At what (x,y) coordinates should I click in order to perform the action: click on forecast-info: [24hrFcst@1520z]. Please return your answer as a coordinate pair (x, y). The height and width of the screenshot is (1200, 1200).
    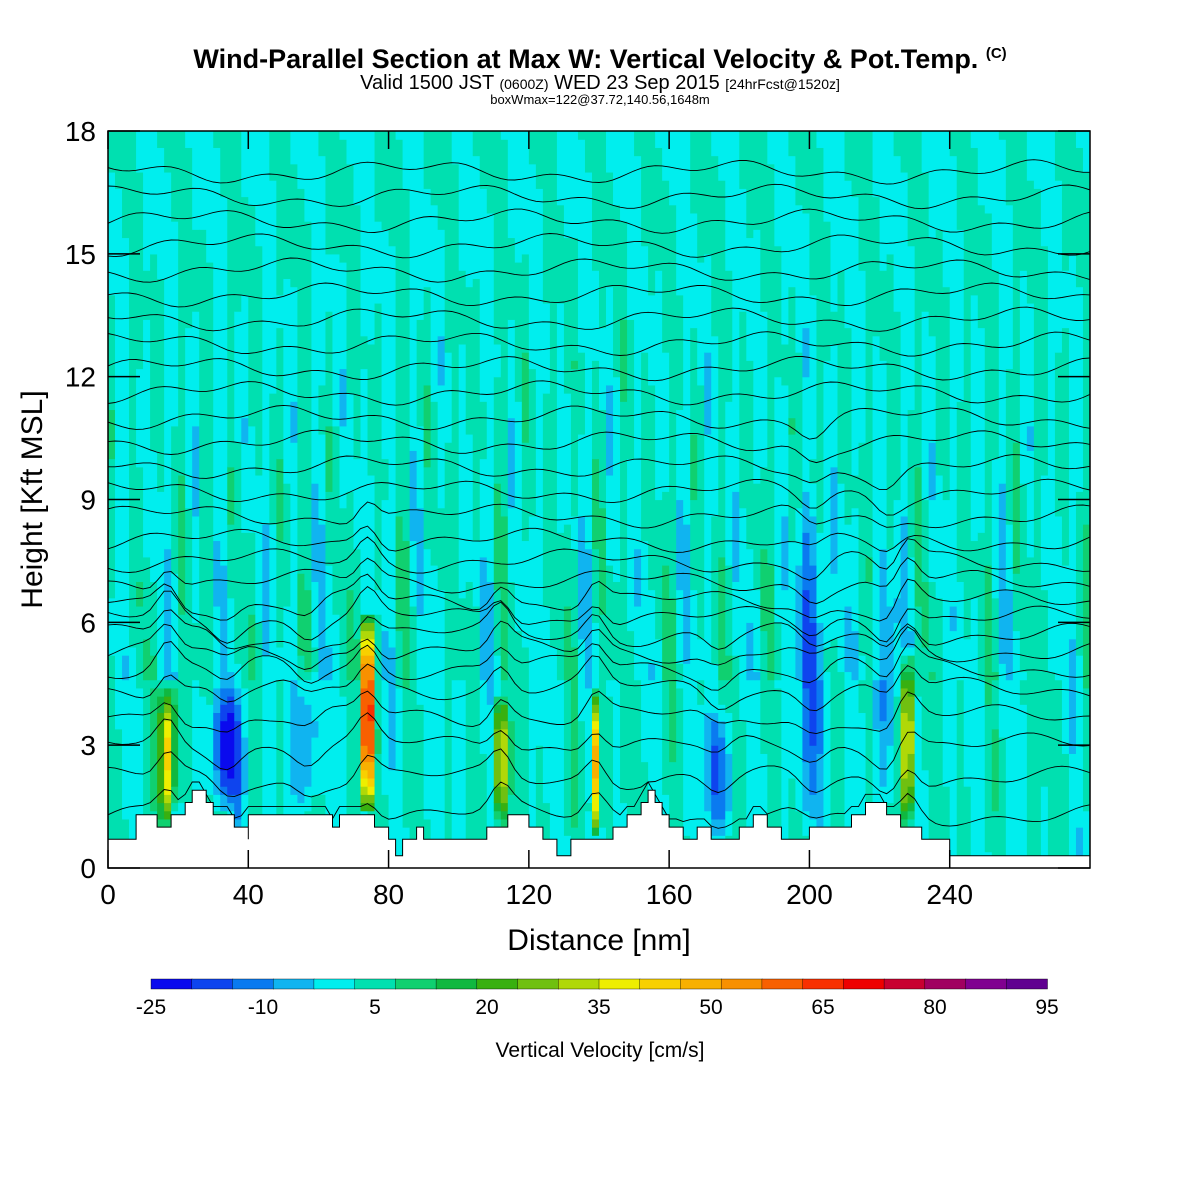
    Looking at the image, I should click on (782, 84).